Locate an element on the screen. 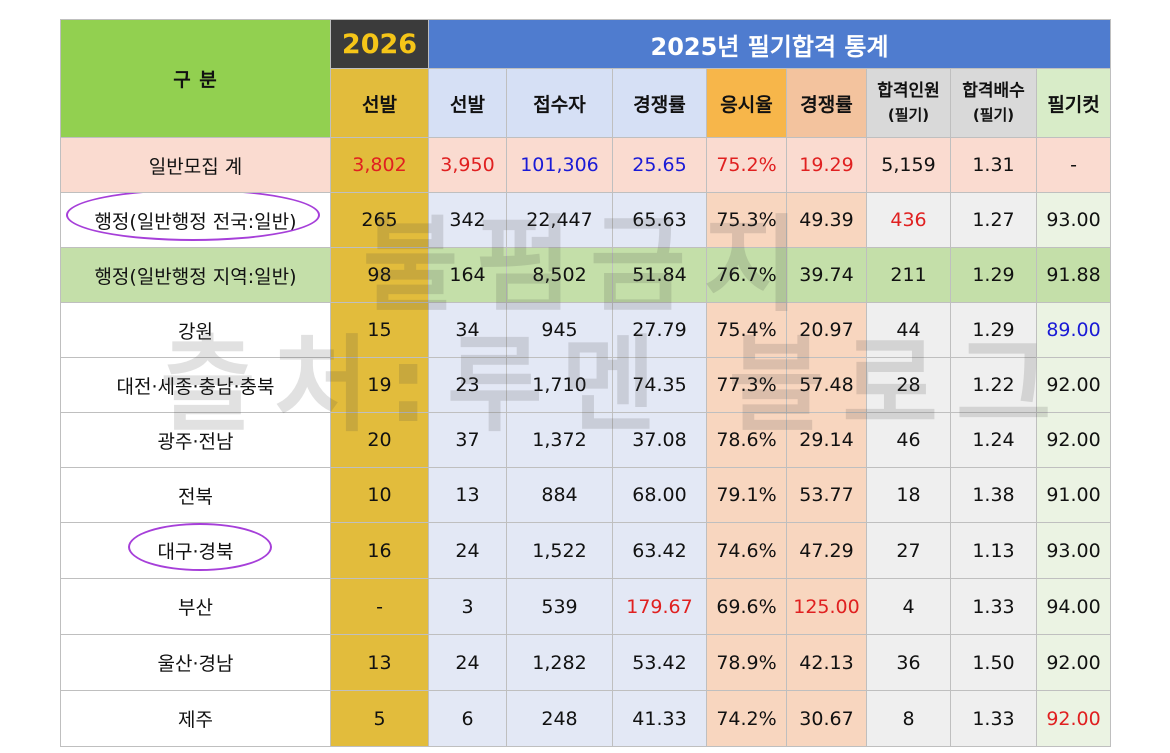 This screenshot has height=753, width=1170. cell-attendance-rate: 77.3% is located at coordinates (746, 385).